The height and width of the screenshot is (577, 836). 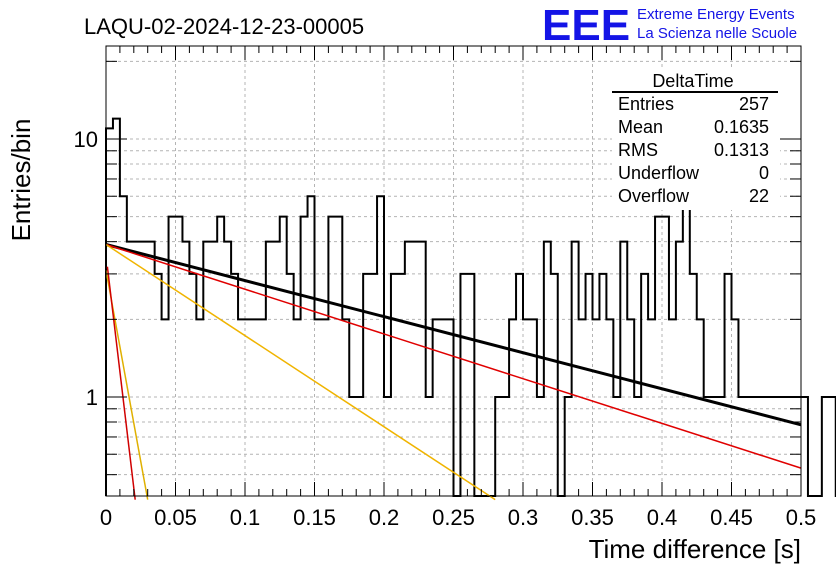 I want to click on stats-label: Overflow, so click(x=654, y=196).